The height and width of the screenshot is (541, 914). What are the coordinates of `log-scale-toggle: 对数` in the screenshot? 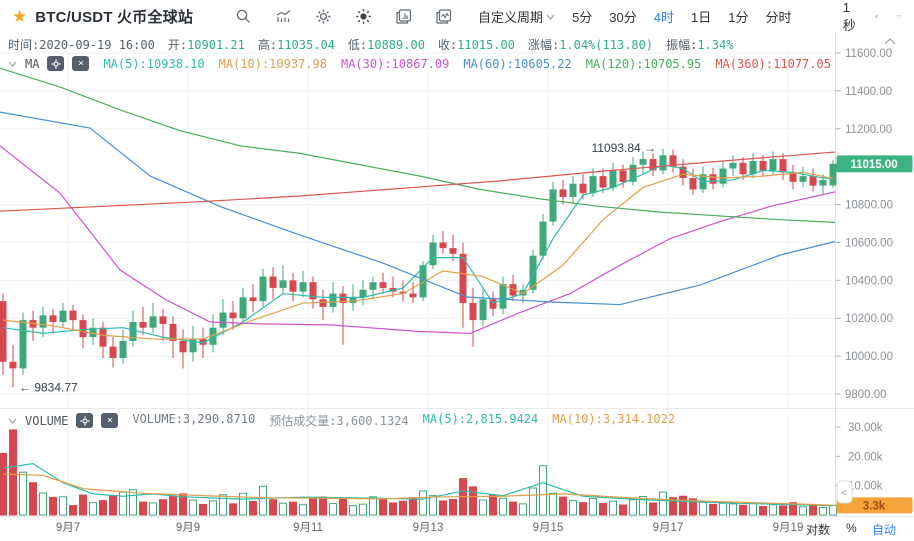 It's located at (818, 530).